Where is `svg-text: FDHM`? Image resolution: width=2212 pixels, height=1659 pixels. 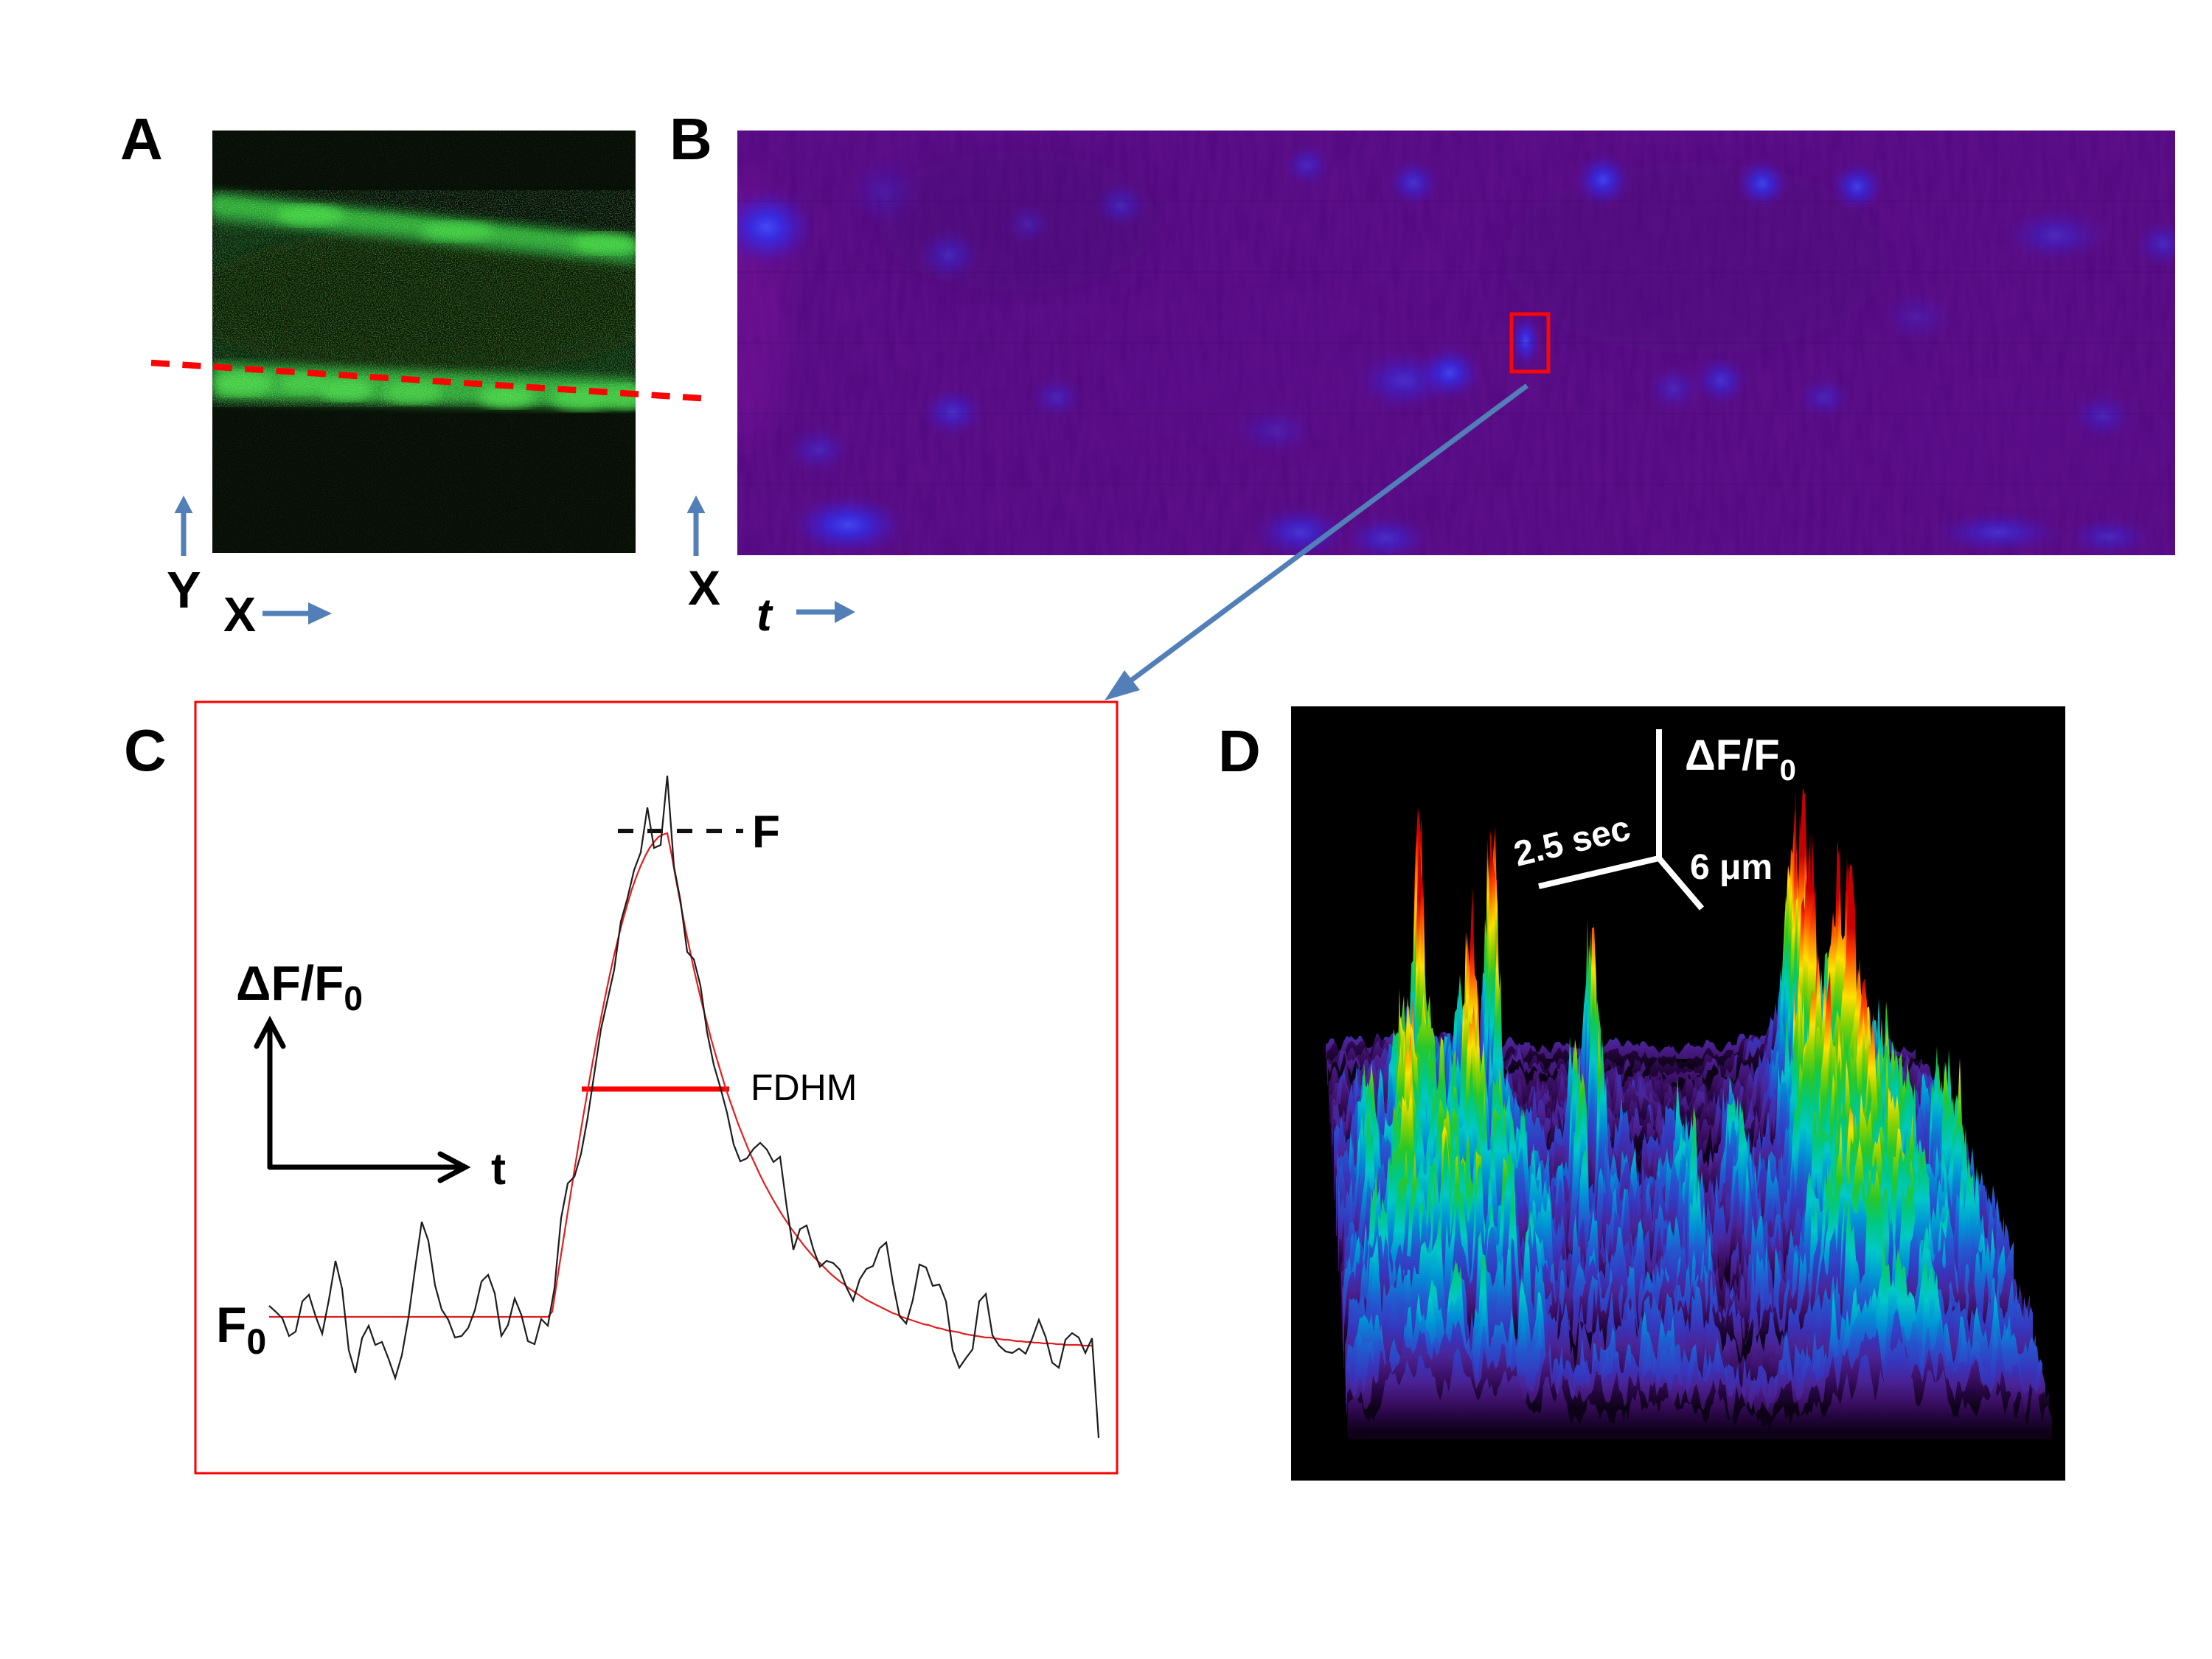
svg-text: FDHM is located at coordinates (804, 1087).